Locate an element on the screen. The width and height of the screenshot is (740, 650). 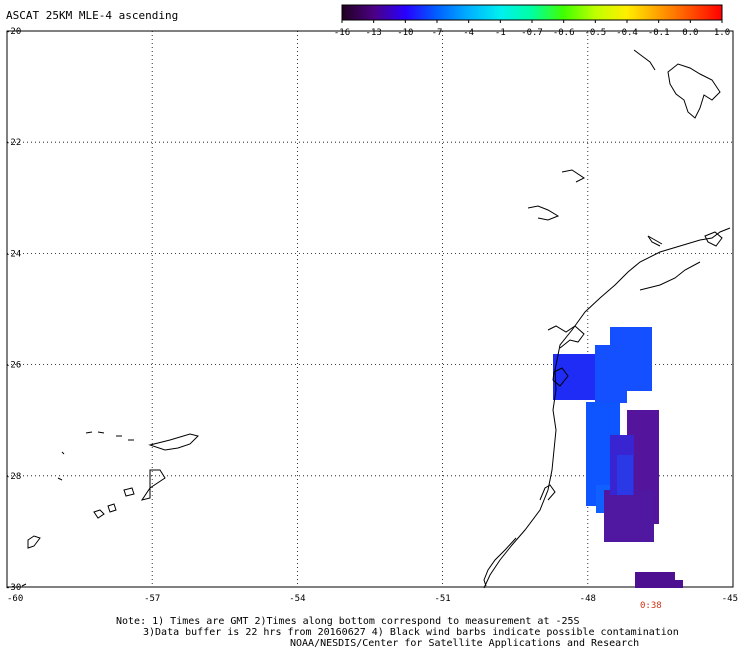
lon-tick-label: -45 is located at coordinates (730, 599).